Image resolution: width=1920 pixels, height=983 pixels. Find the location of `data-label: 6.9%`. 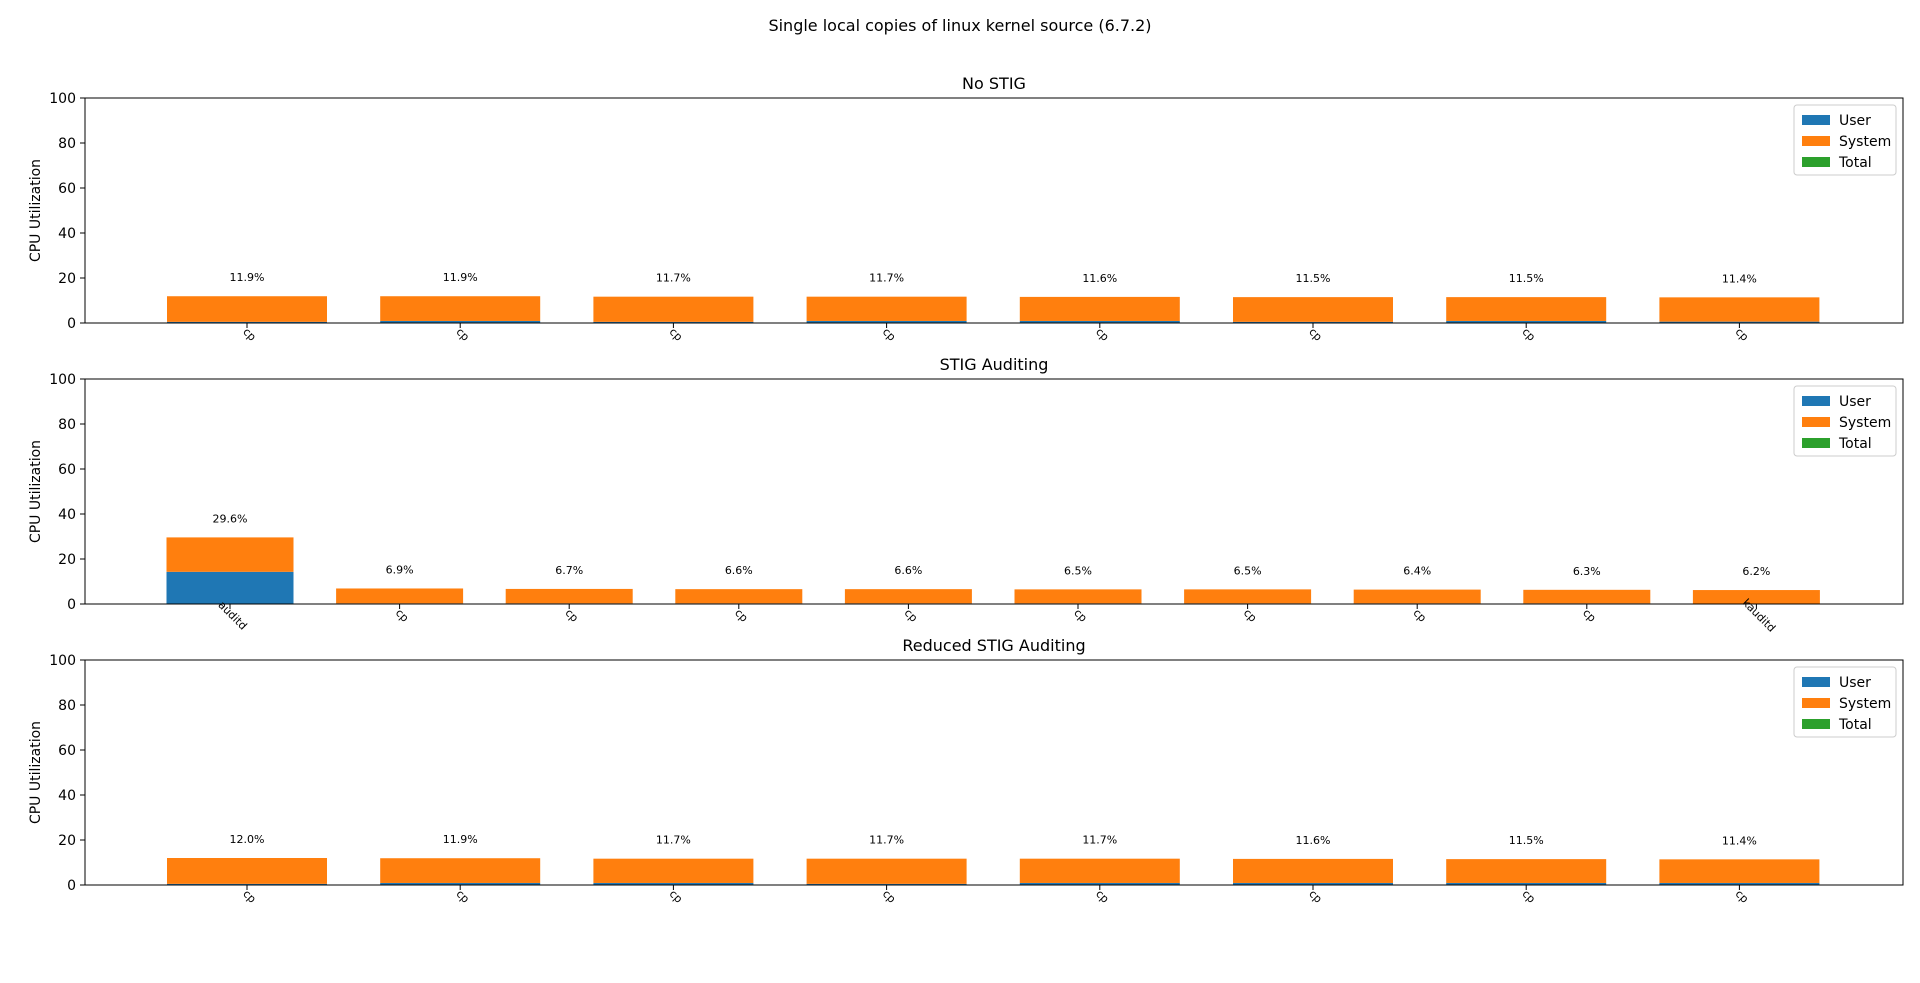

data-label: 6.9% is located at coordinates (400, 569).